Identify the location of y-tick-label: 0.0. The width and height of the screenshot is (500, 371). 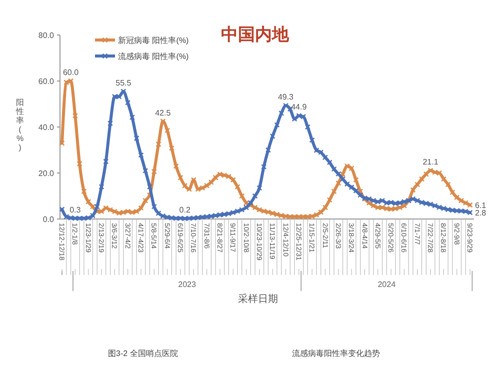
(48, 219).